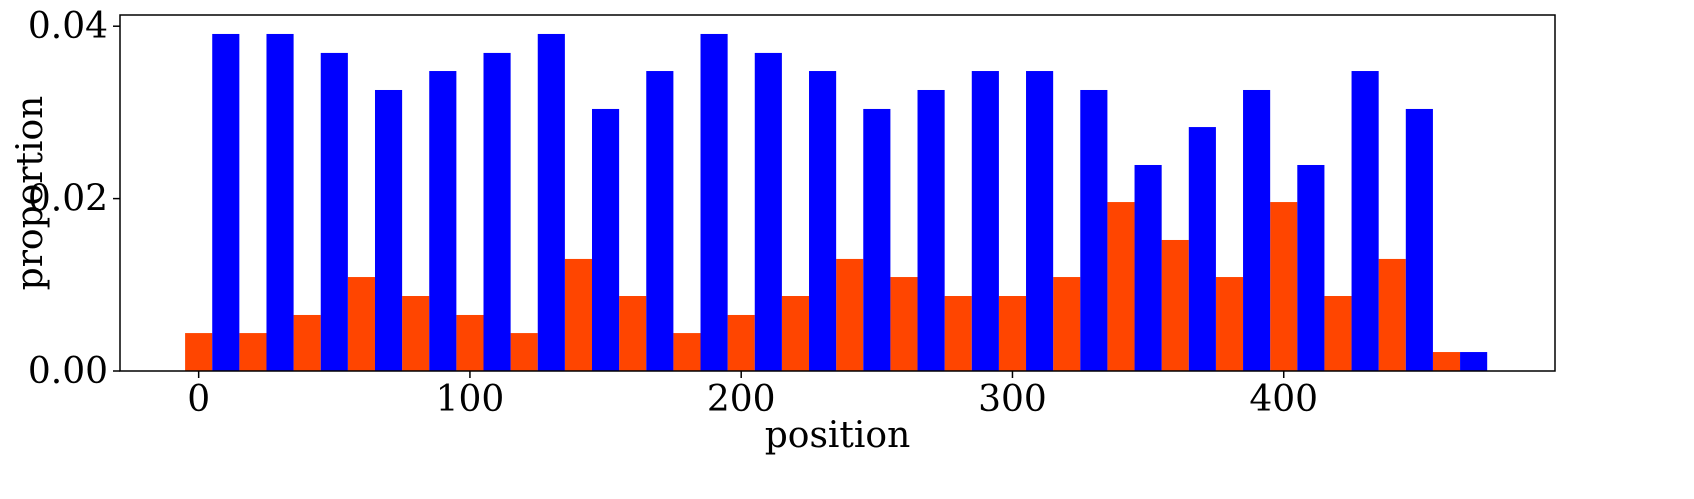 This screenshot has height=499, width=1694. What do you see at coordinates (850, 314) in the screenshot?
I see `bar-series1-bin13` at bounding box center [850, 314].